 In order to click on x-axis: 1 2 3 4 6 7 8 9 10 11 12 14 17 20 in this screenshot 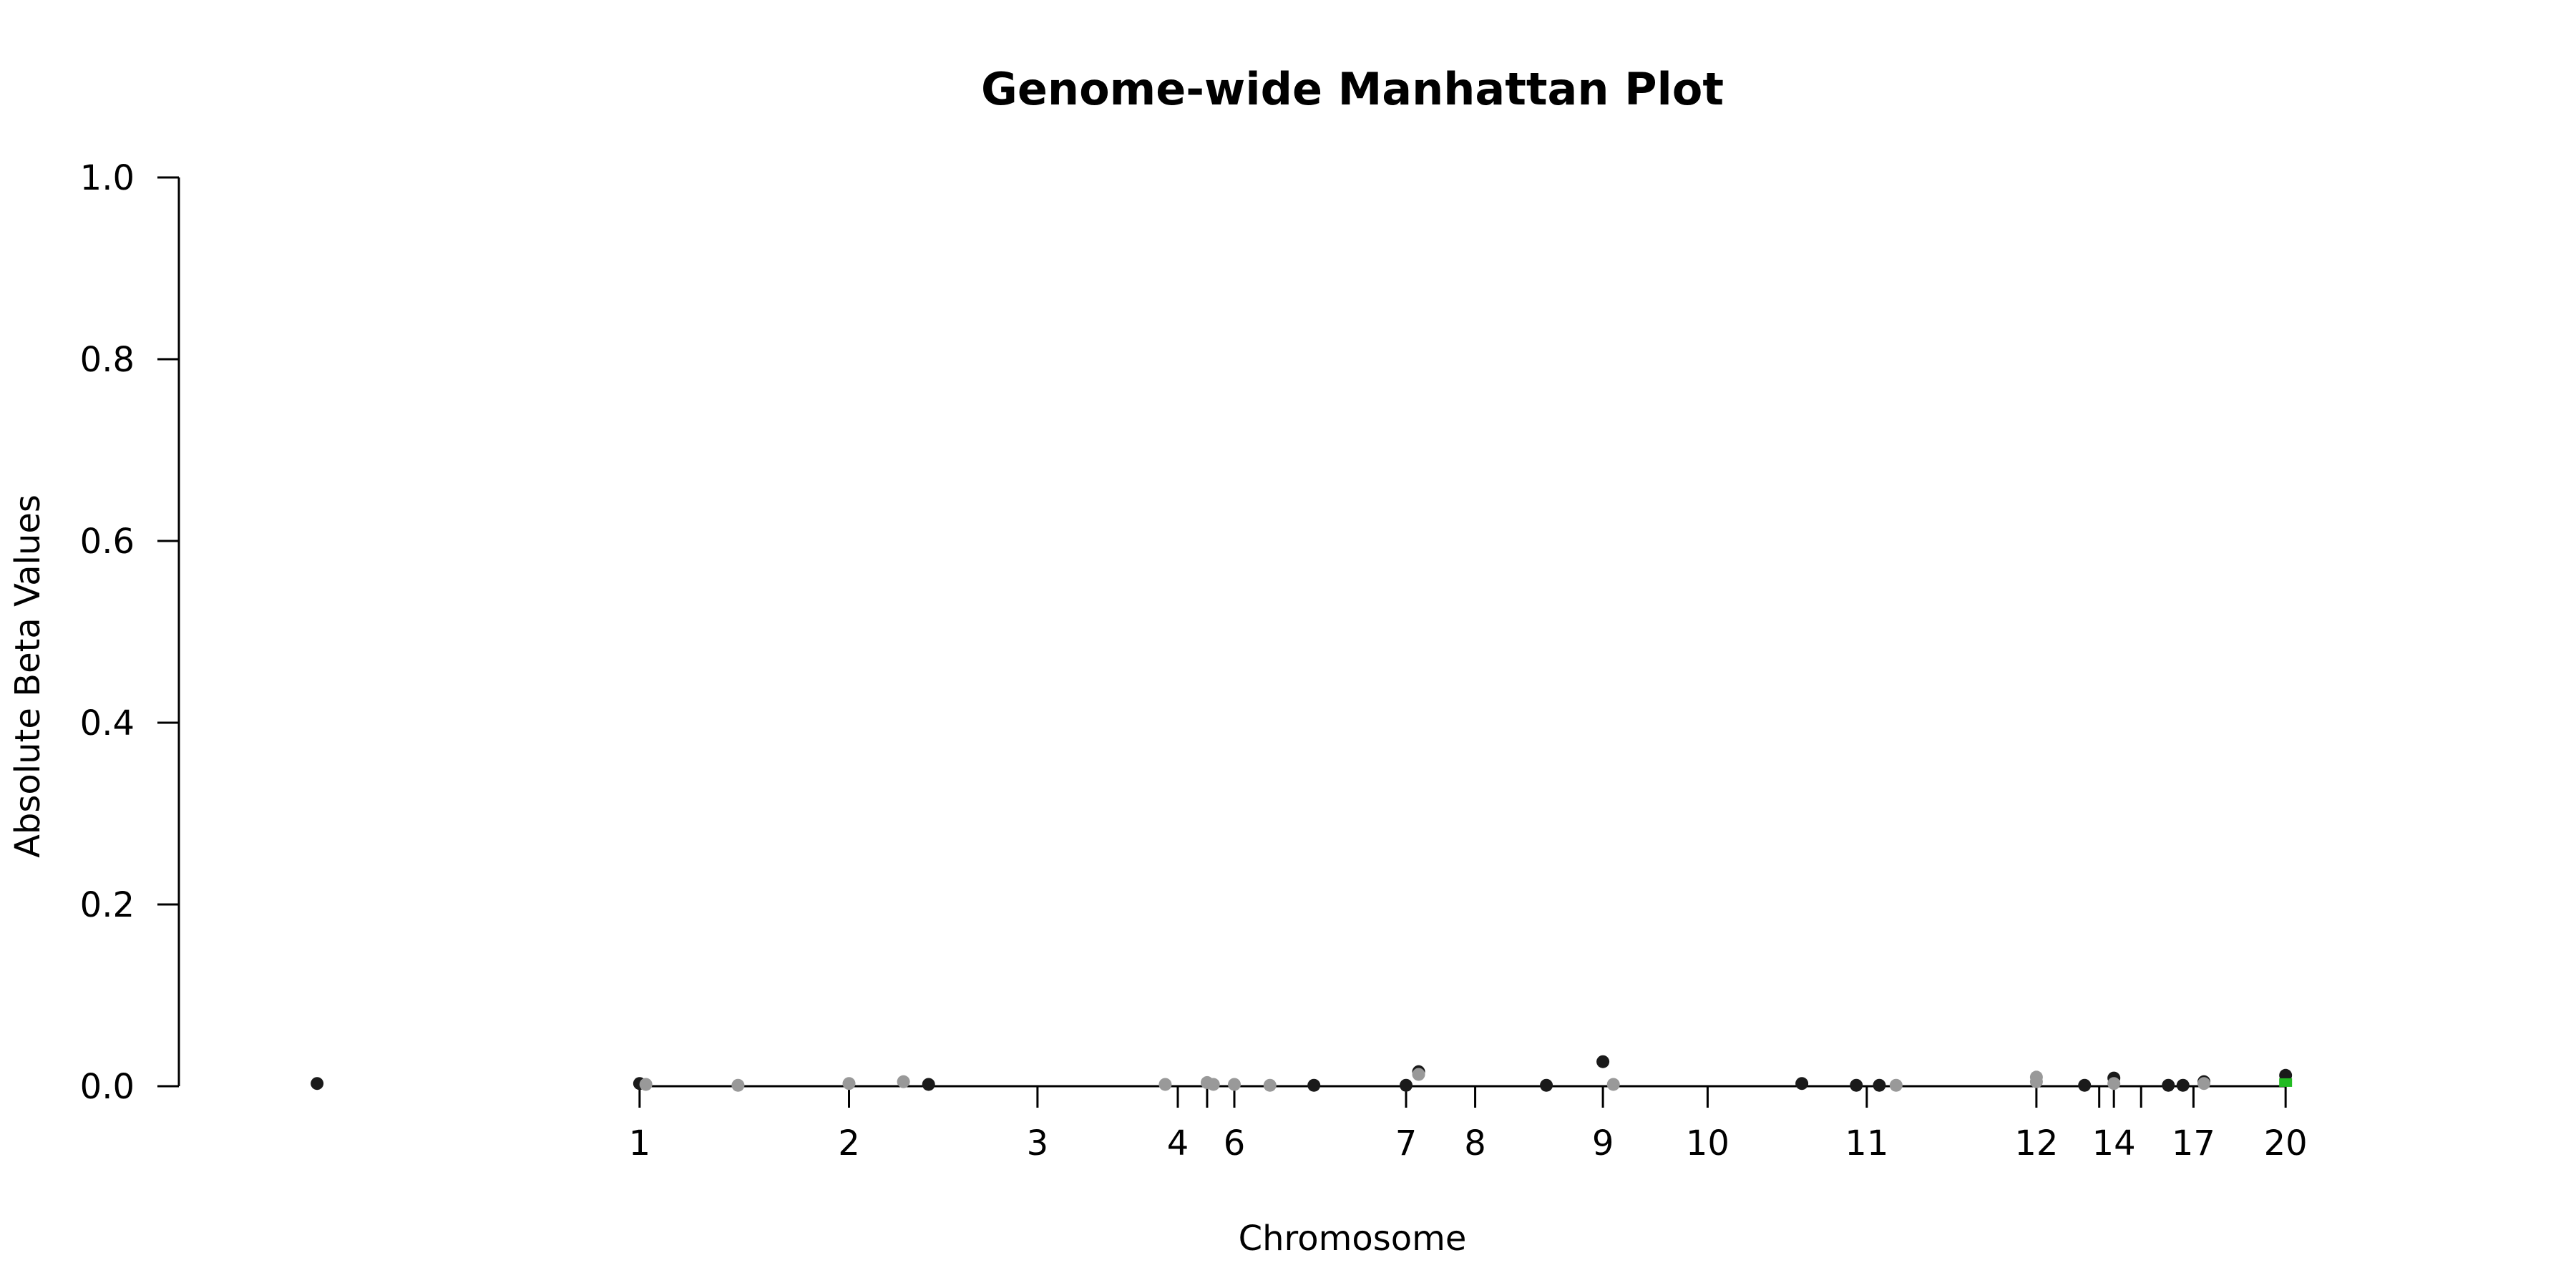, I will do `click(1468, 1124)`.